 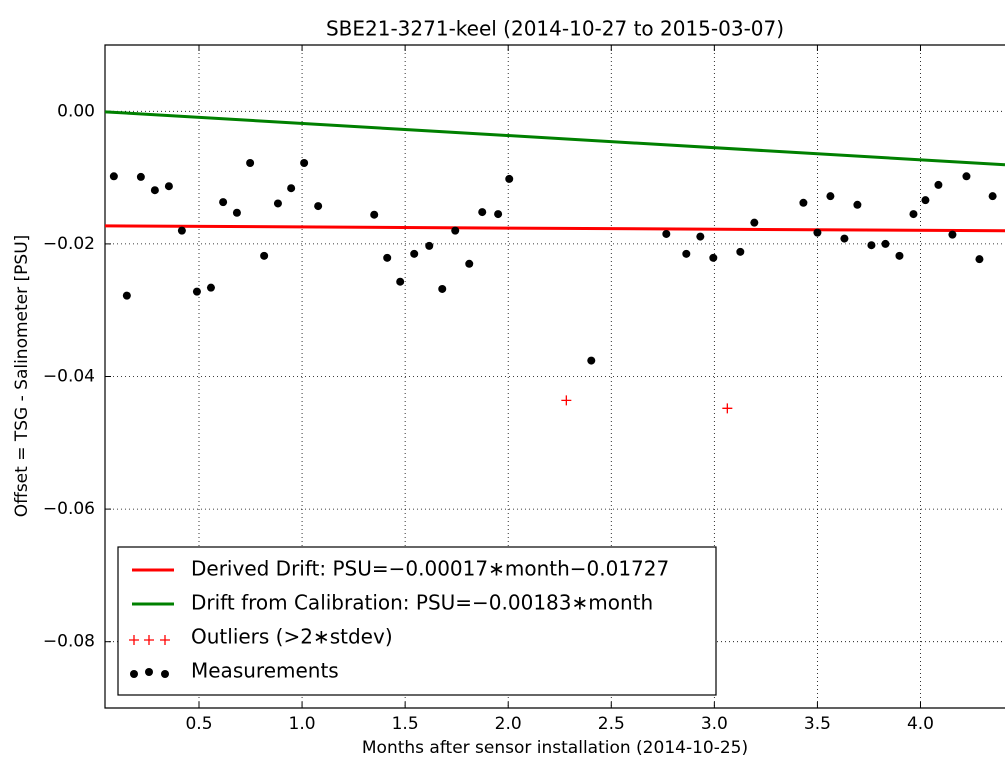 What do you see at coordinates (817, 724) in the screenshot?
I see `x-tick-label: 3.5` at bounding box center [817, 724].